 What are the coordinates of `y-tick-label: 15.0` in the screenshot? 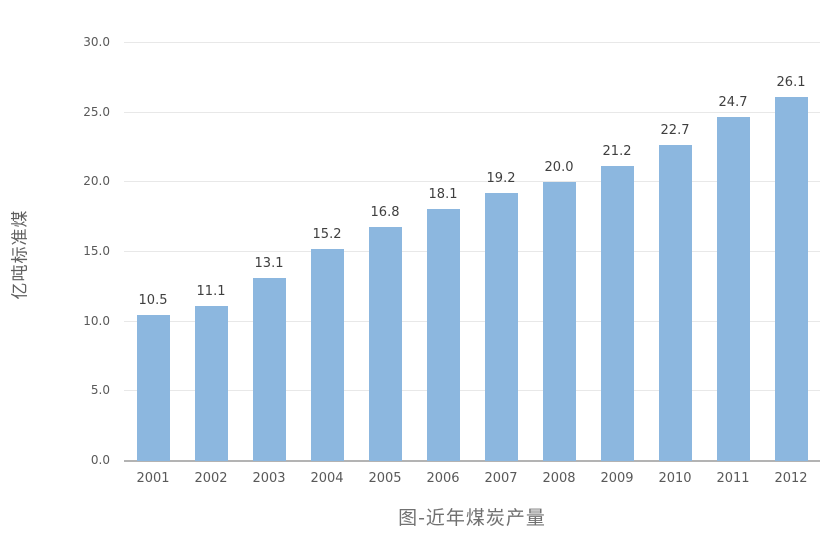 It's located at (96, 251).